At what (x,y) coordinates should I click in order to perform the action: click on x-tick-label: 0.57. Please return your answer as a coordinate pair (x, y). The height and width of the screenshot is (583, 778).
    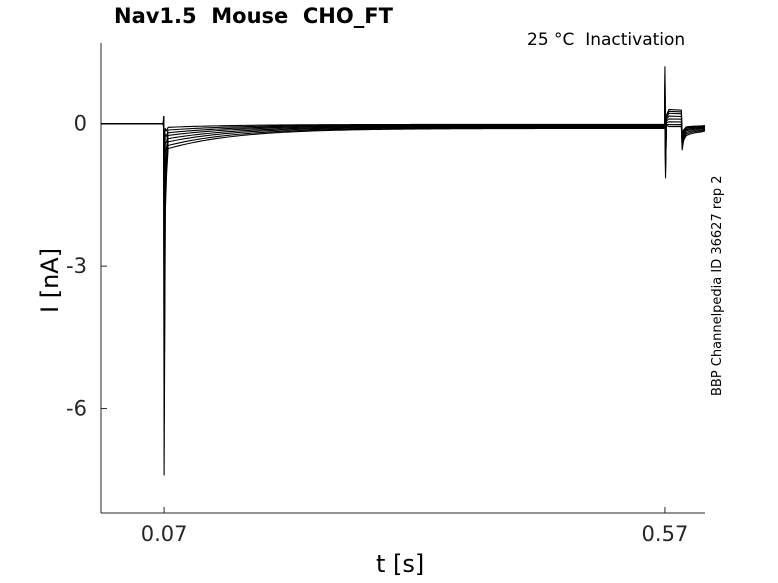
    Looking at the image, I should click on (665, 534).